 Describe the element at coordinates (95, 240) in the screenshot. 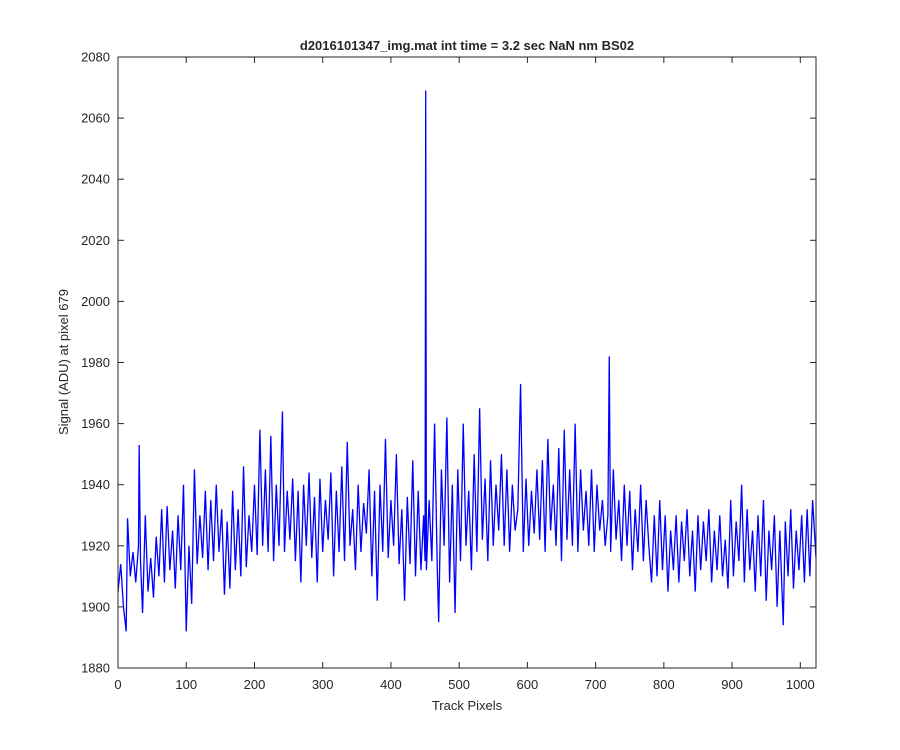

I see `y-tick-label: 2020` at that location.